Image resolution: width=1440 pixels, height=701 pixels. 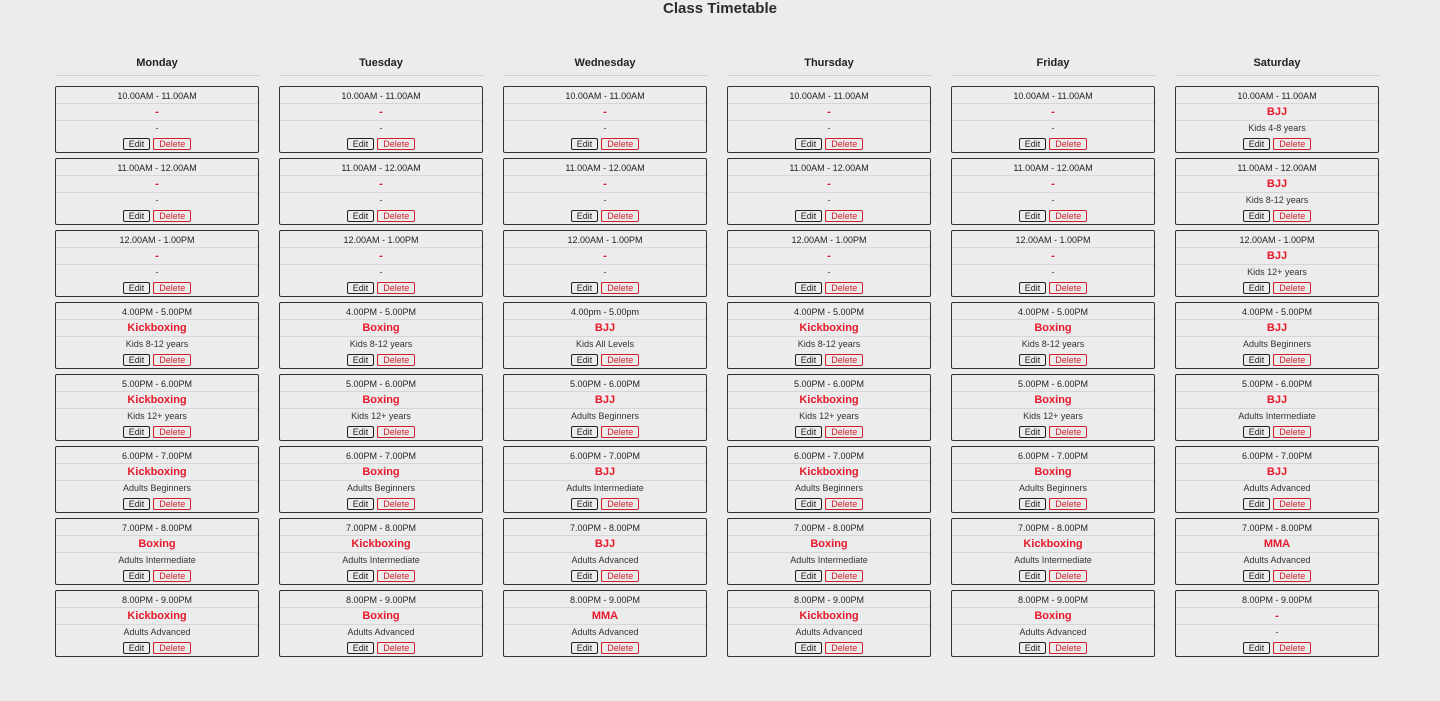 What do you see at coordinates (605, 544) in the screenshot?
I see `slot-class-name: BJJ` at bounding box center [605, 544].